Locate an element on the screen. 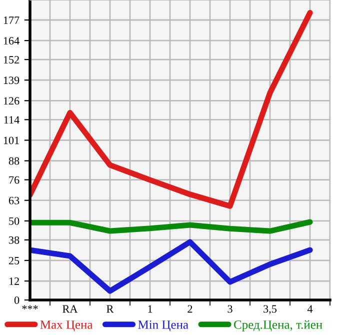 The height and width of the screenshot is (335, 345). y-tick-label: 0 is located at coordinates (17, 300).